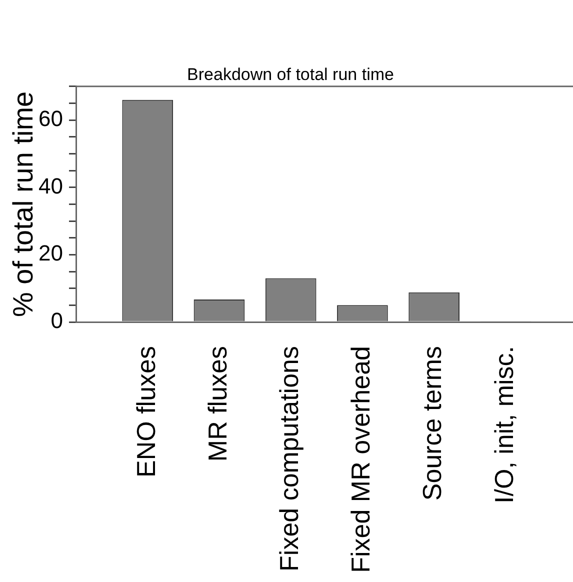 The width and height of the screenshot is (573, 582). What do you see at coordinates (50, 253) in the screenshot?
I see `y-tick-label: 20` at bounding box center [50, 253].